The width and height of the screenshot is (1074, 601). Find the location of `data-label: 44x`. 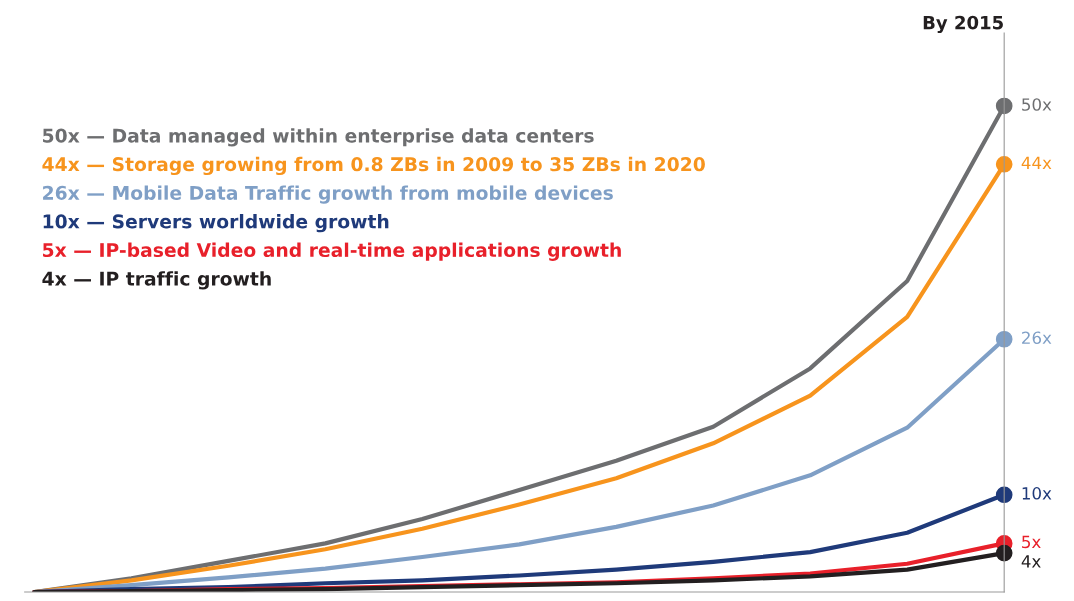

data-label: 44x is located at coordinates (1036, 162).